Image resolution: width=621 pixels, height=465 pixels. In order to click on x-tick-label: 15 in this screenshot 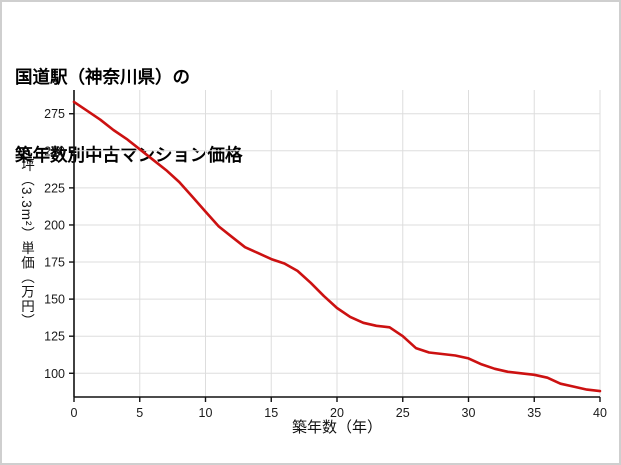, I will do `click(271, 413)`.